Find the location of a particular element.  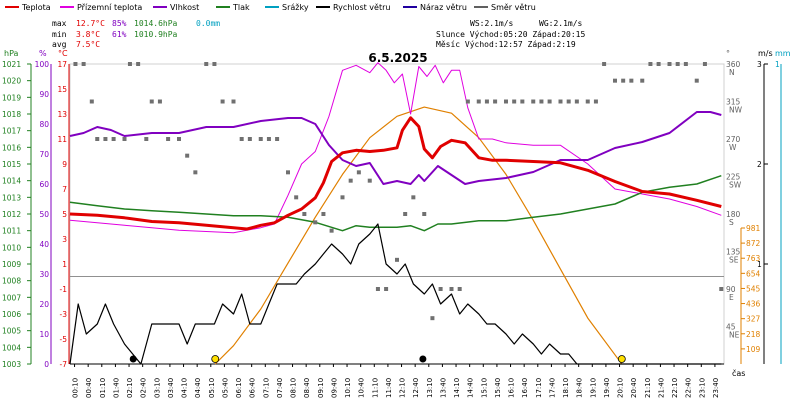

c-tick-label: 3 is located at coordinates (64, 239).